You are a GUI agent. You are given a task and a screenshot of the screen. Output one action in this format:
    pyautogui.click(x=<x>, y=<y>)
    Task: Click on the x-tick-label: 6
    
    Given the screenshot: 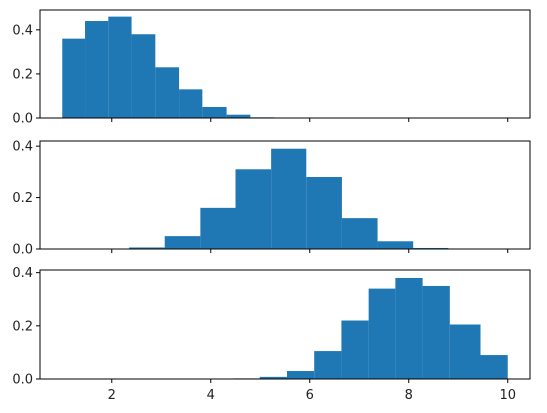 What is the action you would take?
    pyautogui.click(x=310, y=395)
    